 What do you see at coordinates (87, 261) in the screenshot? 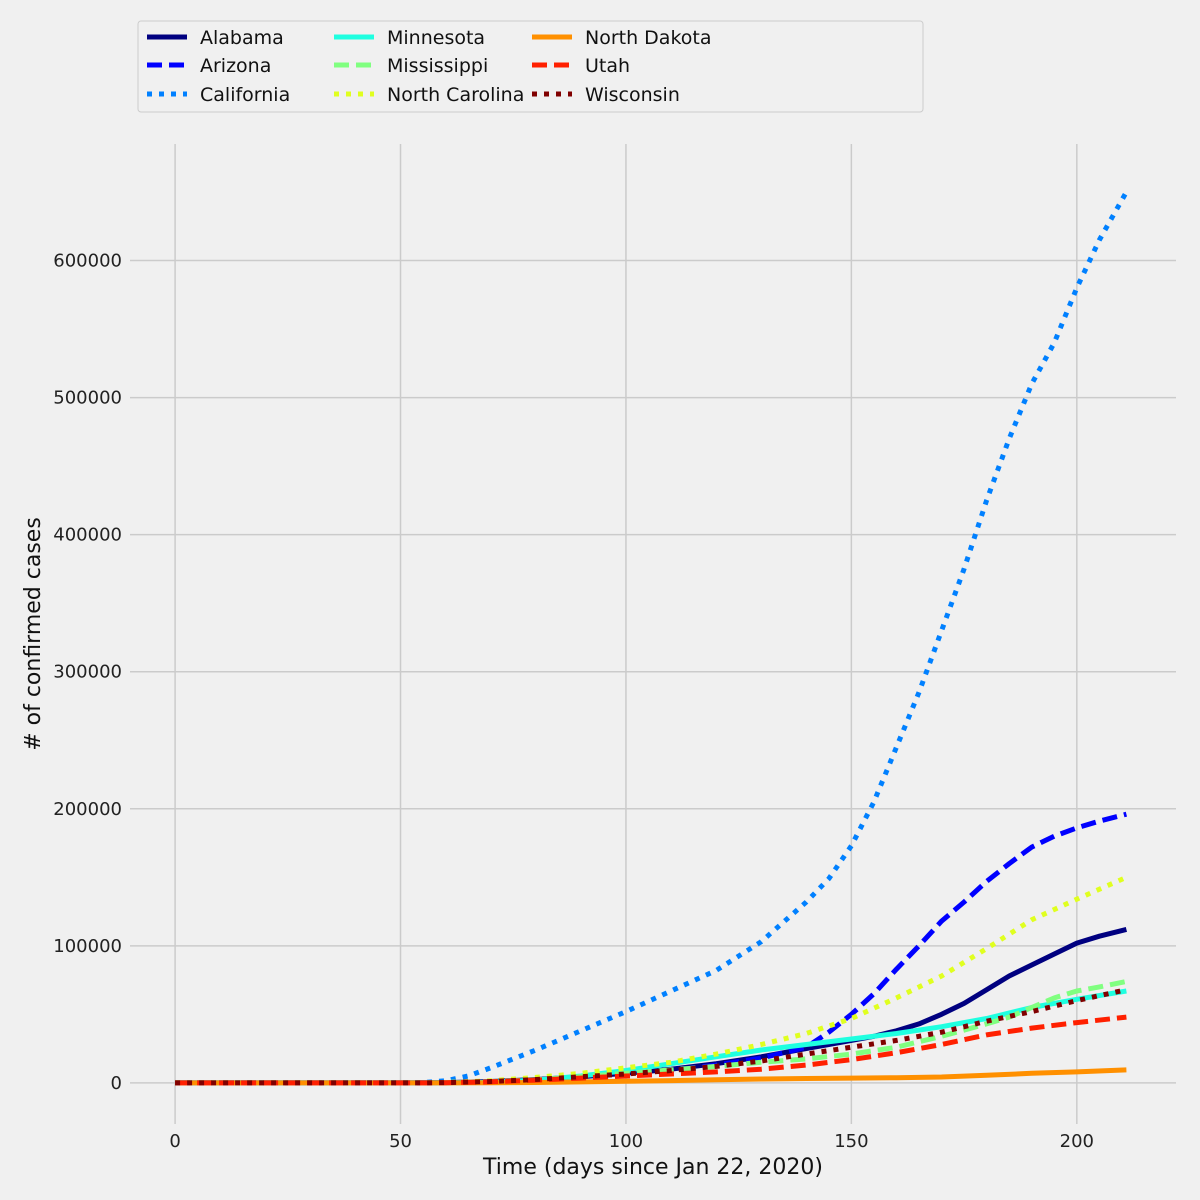
I see `y-tick-label-6: 600000` at bounding box center [87, 261].